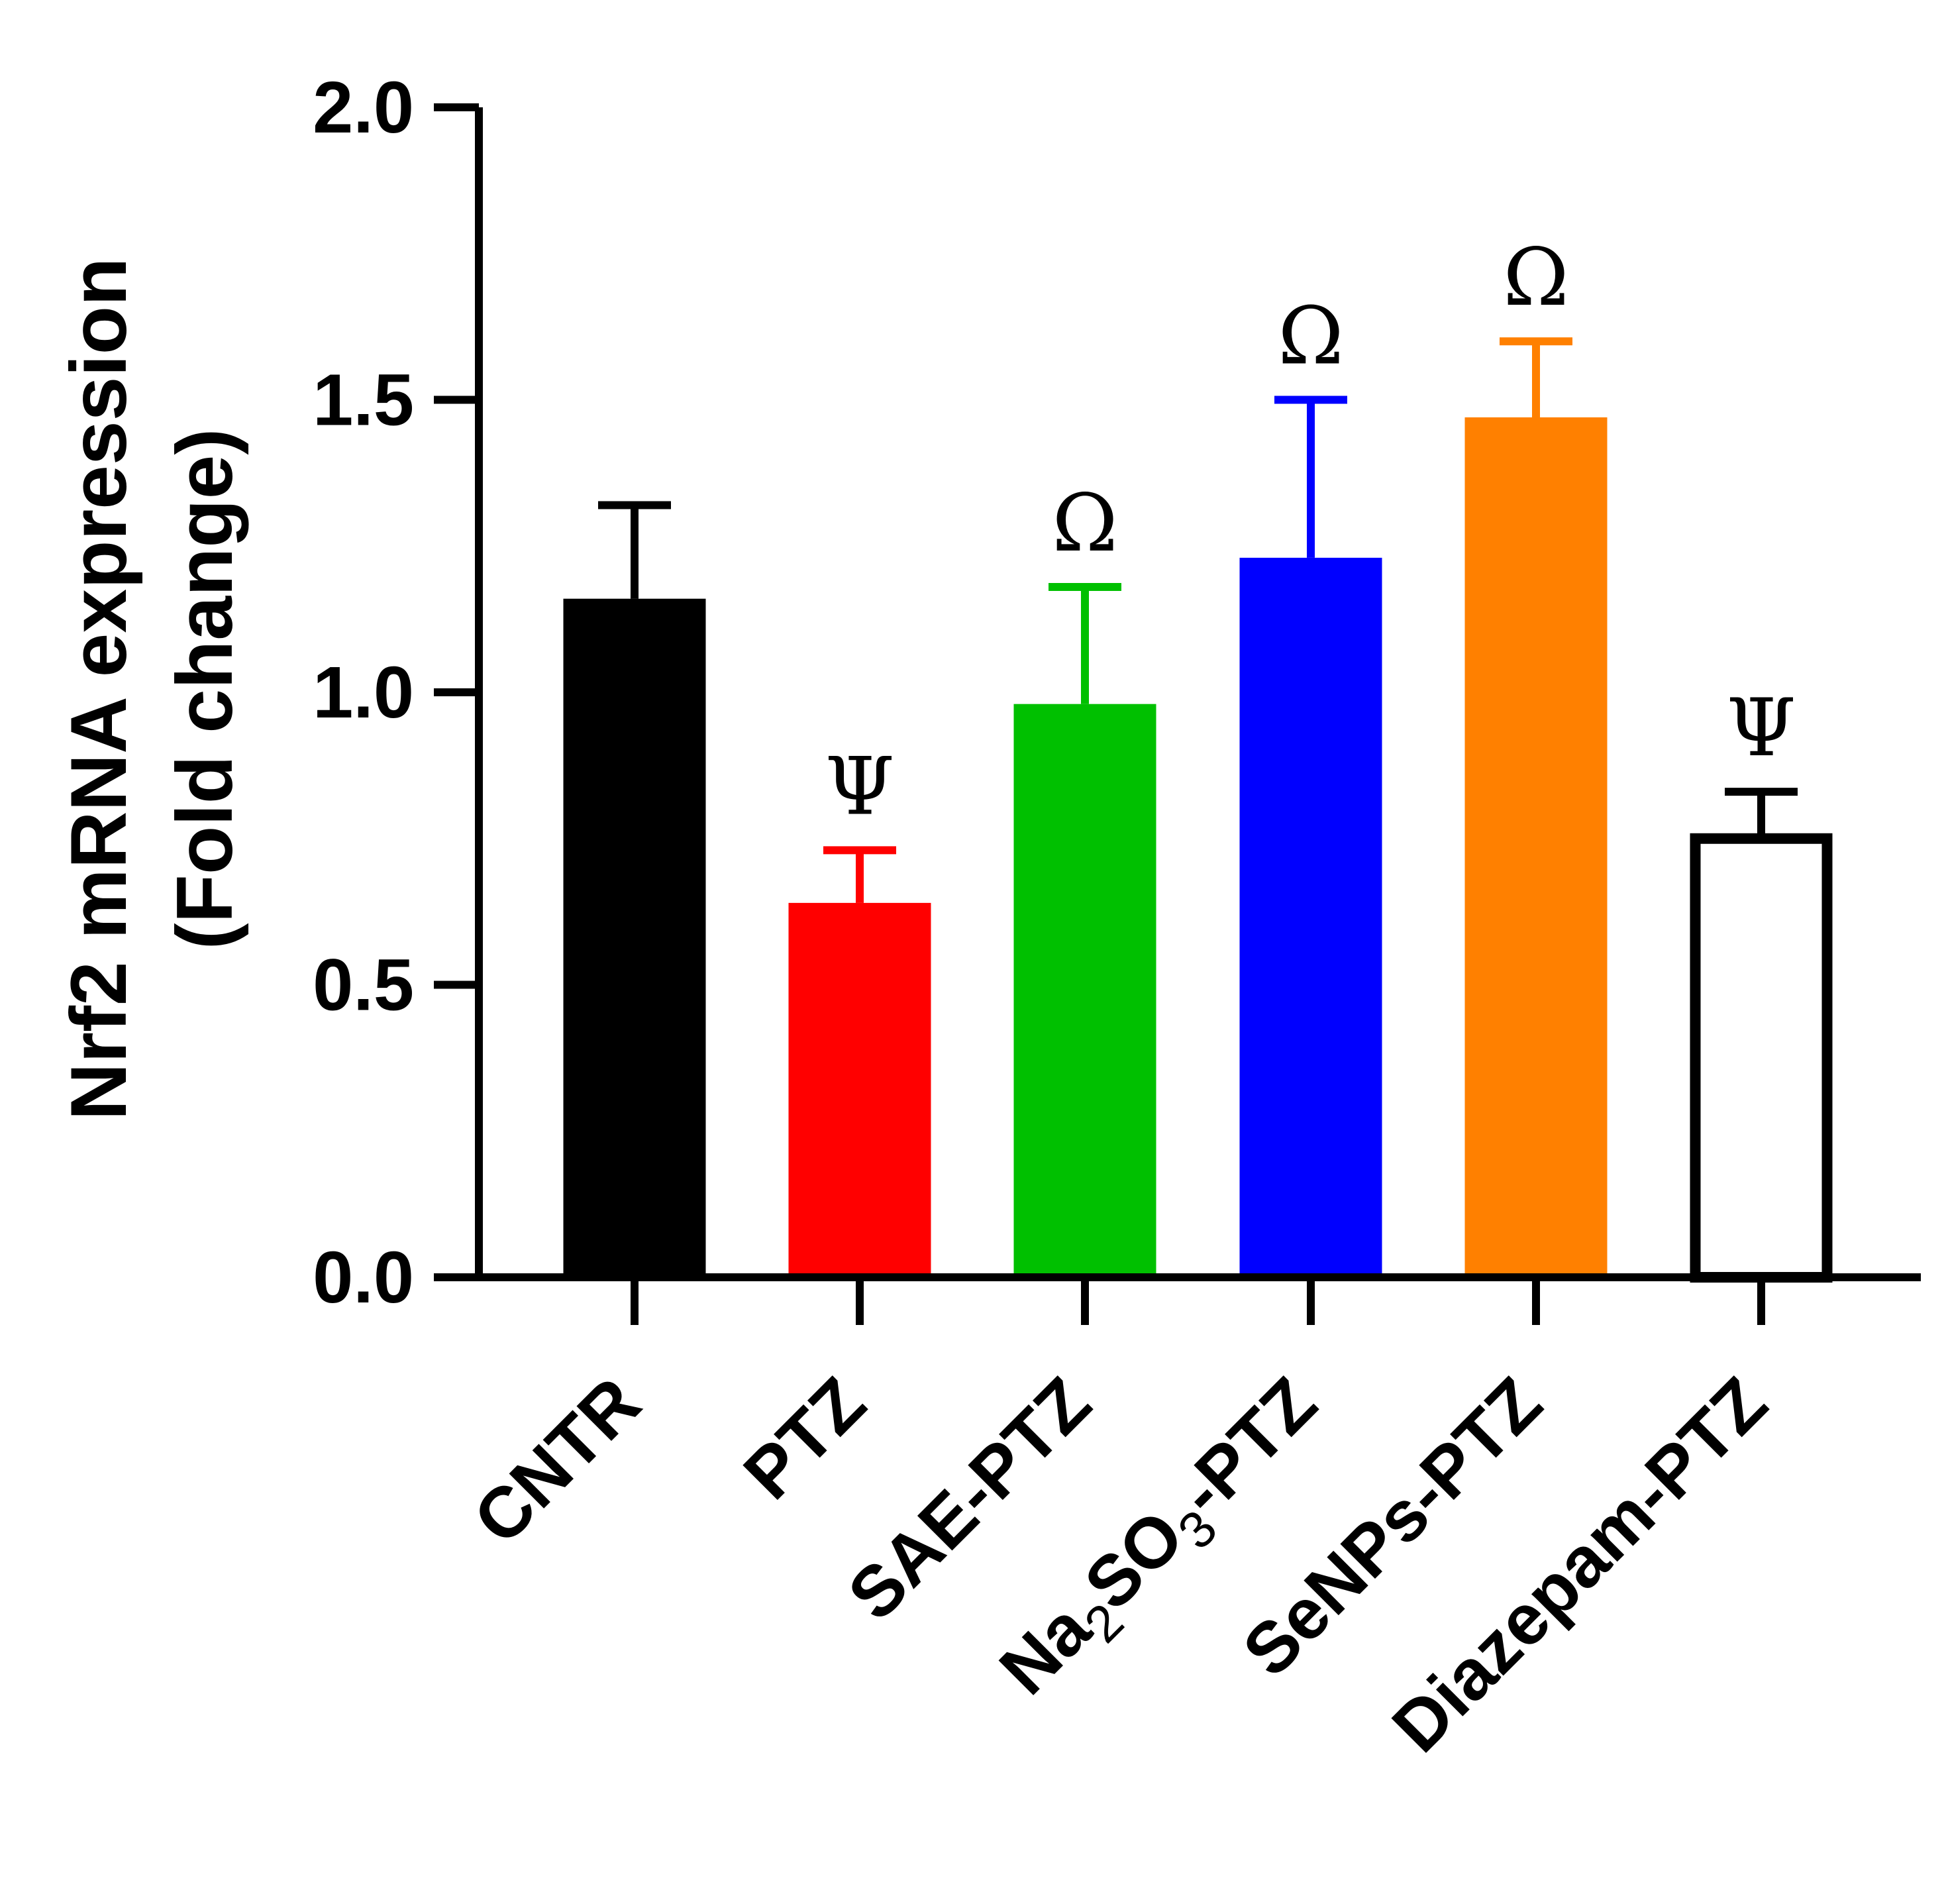 Image resolution: width=1946 pixels, height=1904 pixels. I want to click on y-axis-ticks: 0.0 0.5 1.0 1.5 2.0, so click(396, 692).